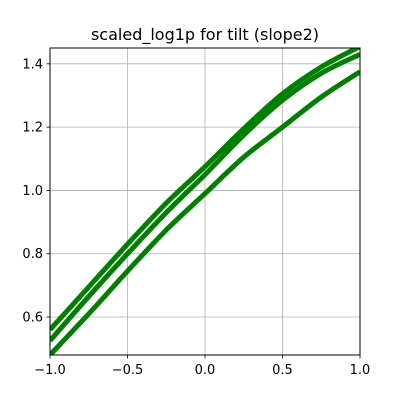 The image size is (400, 400). I want to click on y-axis: 0.6 0.8 1.0 1.2 1.4, so click(36, 191).